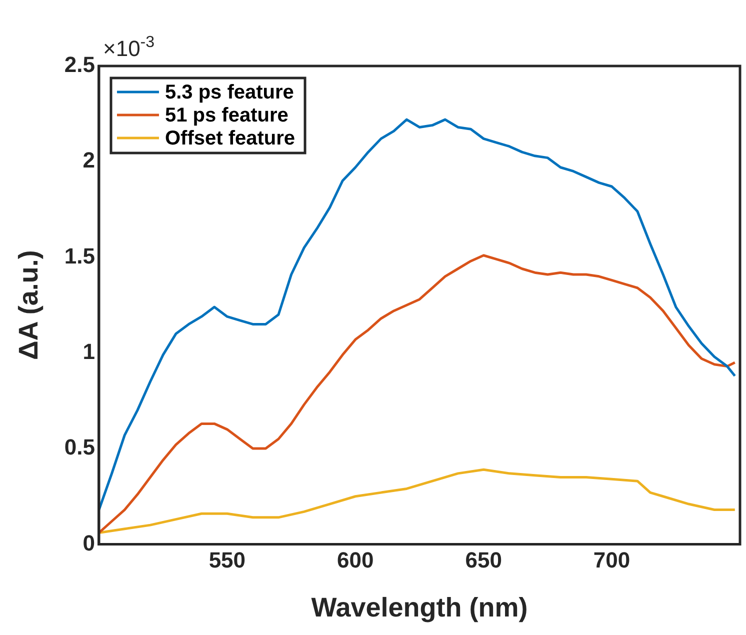 This screenshot has height=635, width=746. I want to click on y-tick-label: 0, so click(88, 543).